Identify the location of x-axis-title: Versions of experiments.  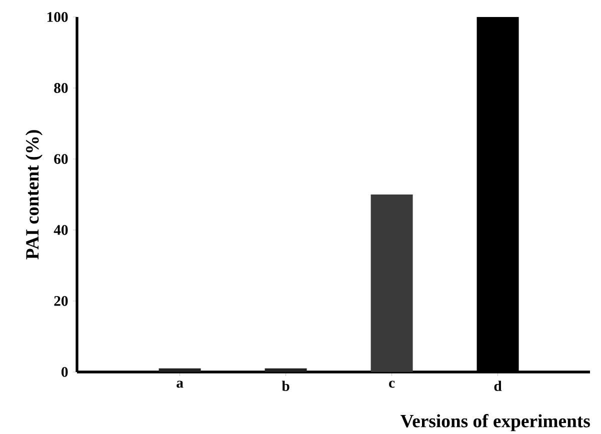
(495, 423).